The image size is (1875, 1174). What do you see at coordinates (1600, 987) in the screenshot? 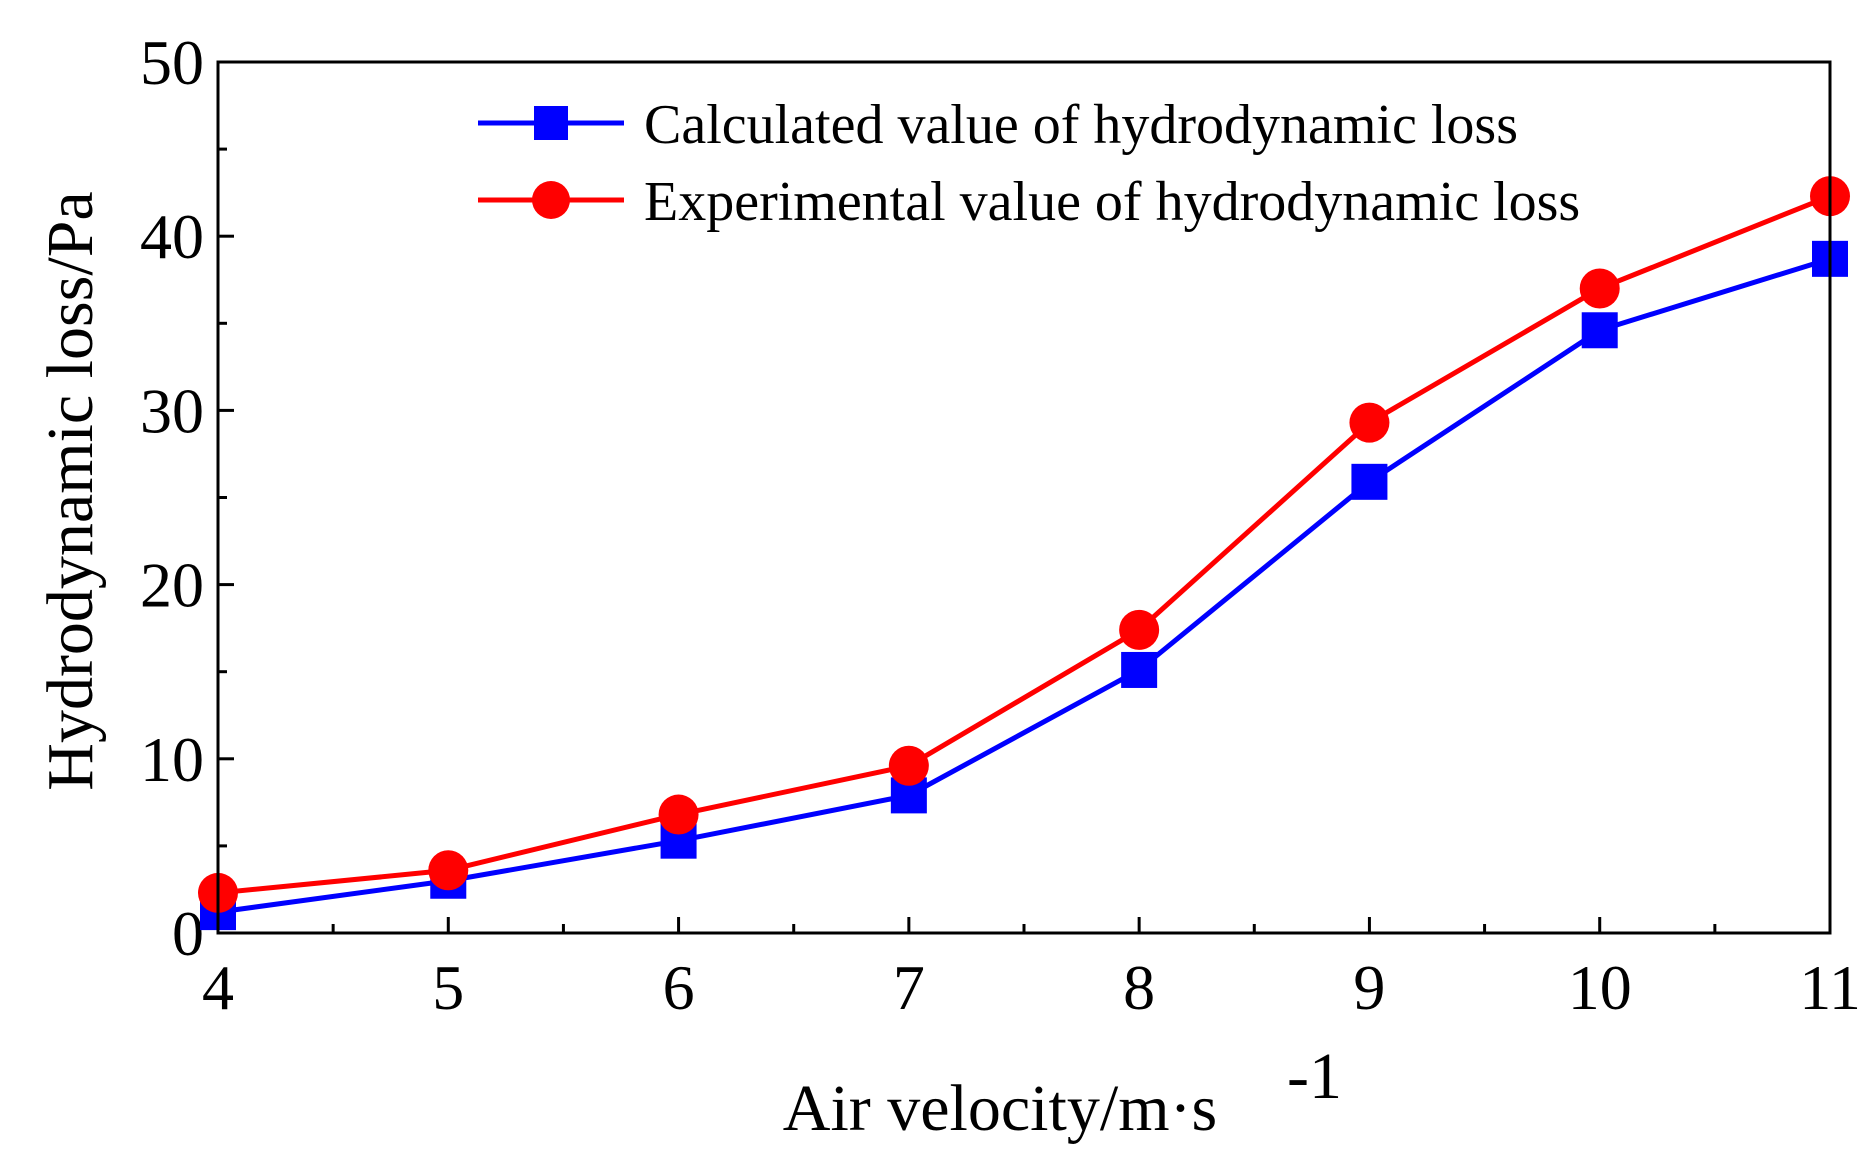
I see `x-tick-label: 10` at bounding box center [1600, 987].